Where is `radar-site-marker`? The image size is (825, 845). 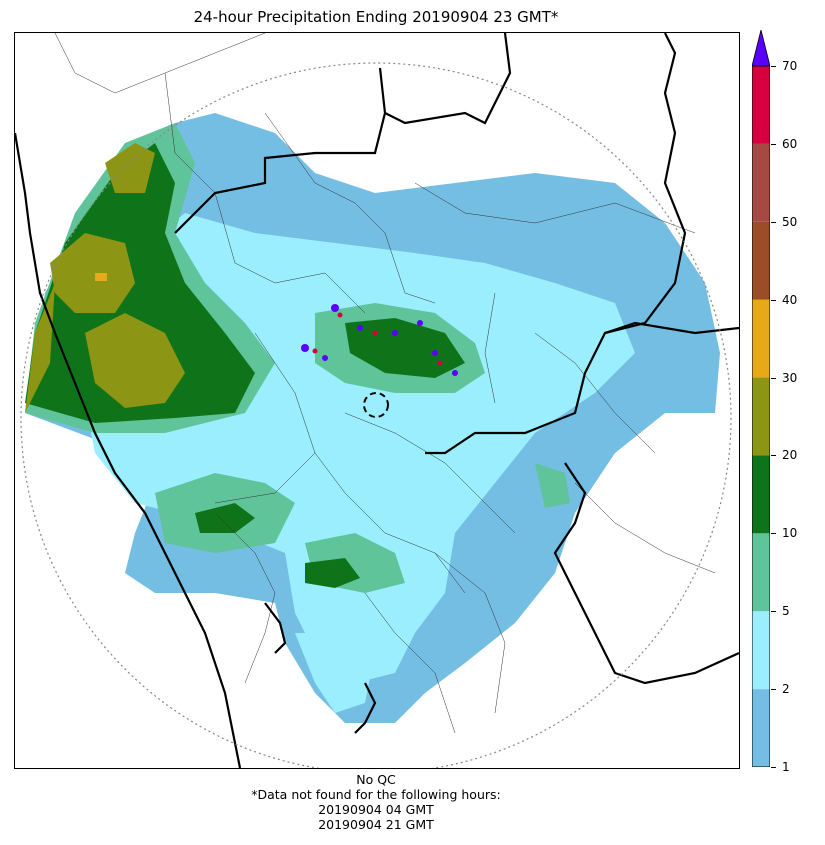
radar-site-marker is located at coordinates (376, 405).